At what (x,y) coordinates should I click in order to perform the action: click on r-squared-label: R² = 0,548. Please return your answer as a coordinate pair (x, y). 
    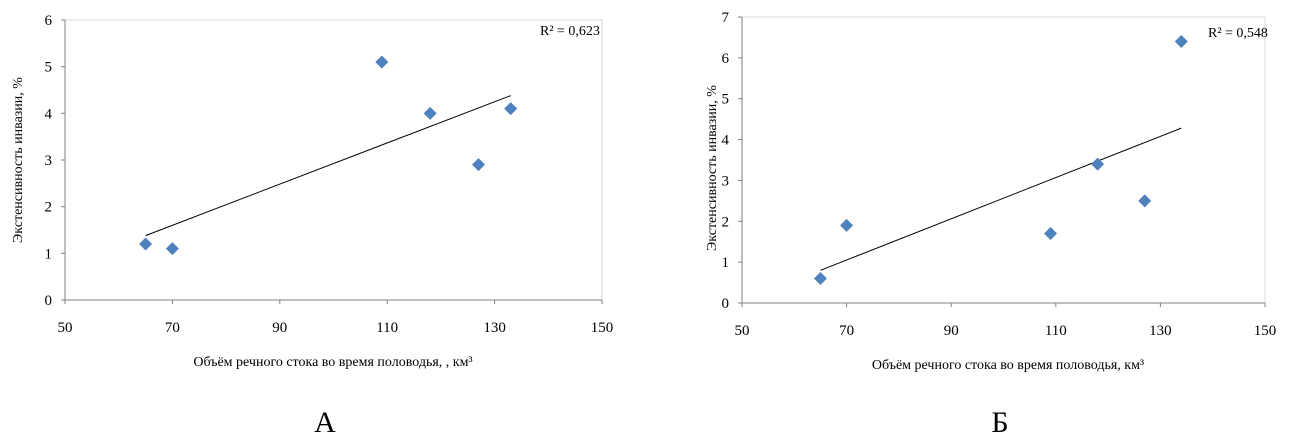
    Looking at the image, I should click on (1238, 33).